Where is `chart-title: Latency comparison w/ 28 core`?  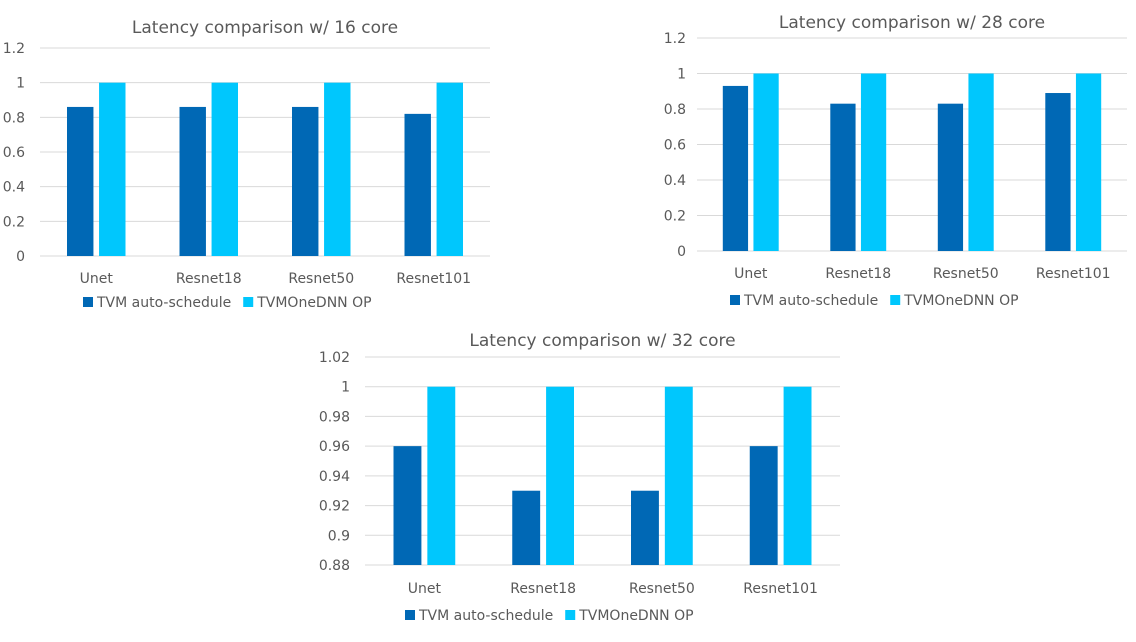
chart-title: Latency comparison w/ 28 core is located at coordinates (912, 23).